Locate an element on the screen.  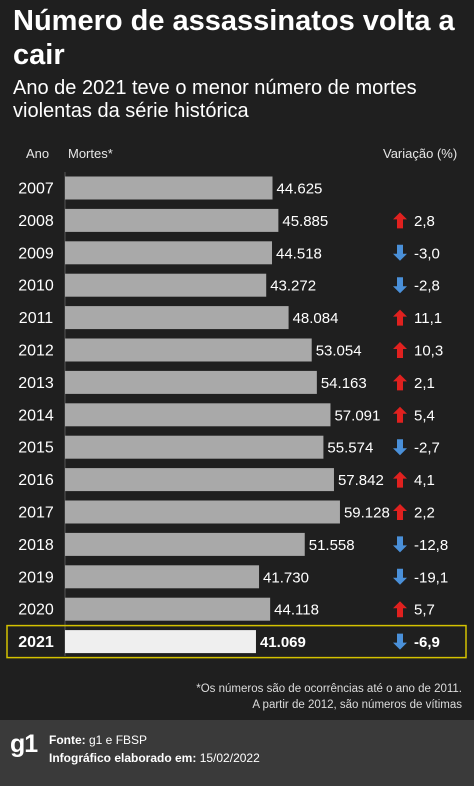
footnote-line-2: A partir de 2012, são números de vítimas is located at coordinates (357, 705).